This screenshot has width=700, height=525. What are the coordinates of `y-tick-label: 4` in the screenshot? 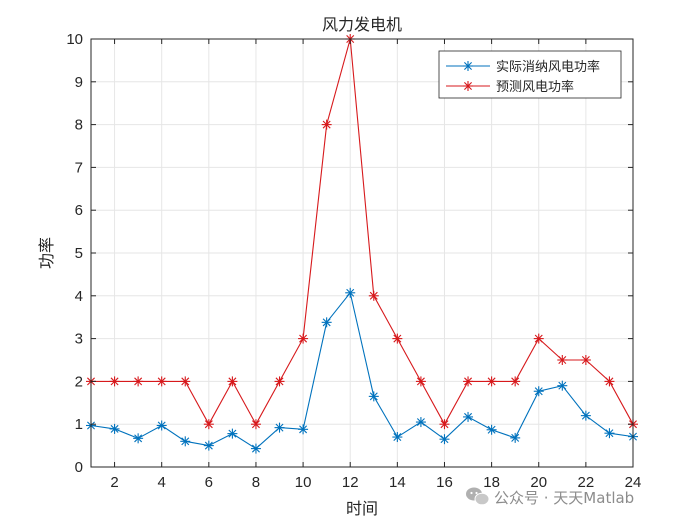 It's located at (79, 296).